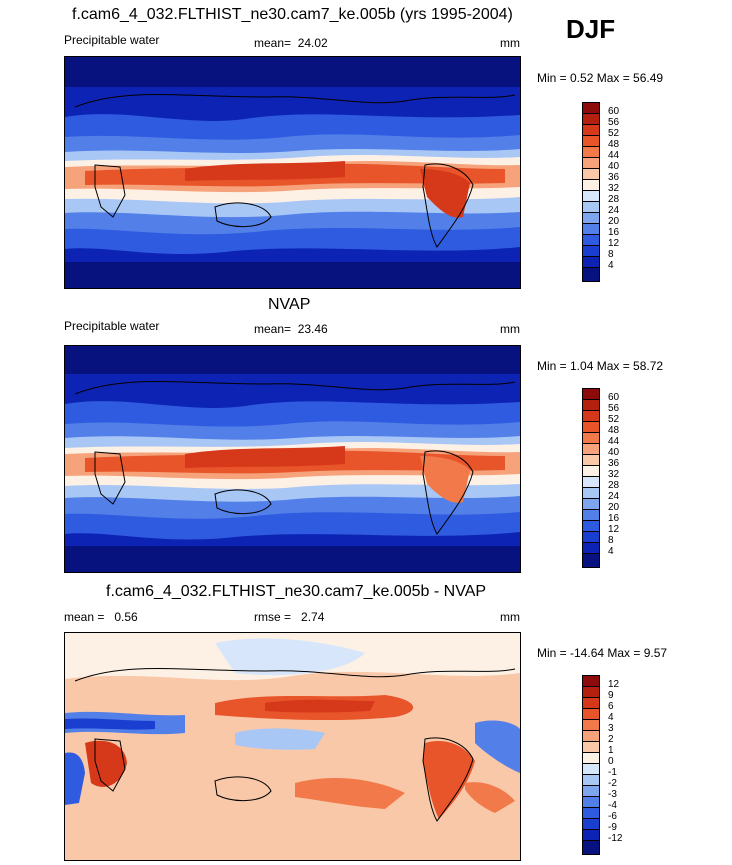  What do you see at coordinates (611, 739) in the screenshot?
I see `colorbar-tick-label: 2` at bounding box center [611, 739].